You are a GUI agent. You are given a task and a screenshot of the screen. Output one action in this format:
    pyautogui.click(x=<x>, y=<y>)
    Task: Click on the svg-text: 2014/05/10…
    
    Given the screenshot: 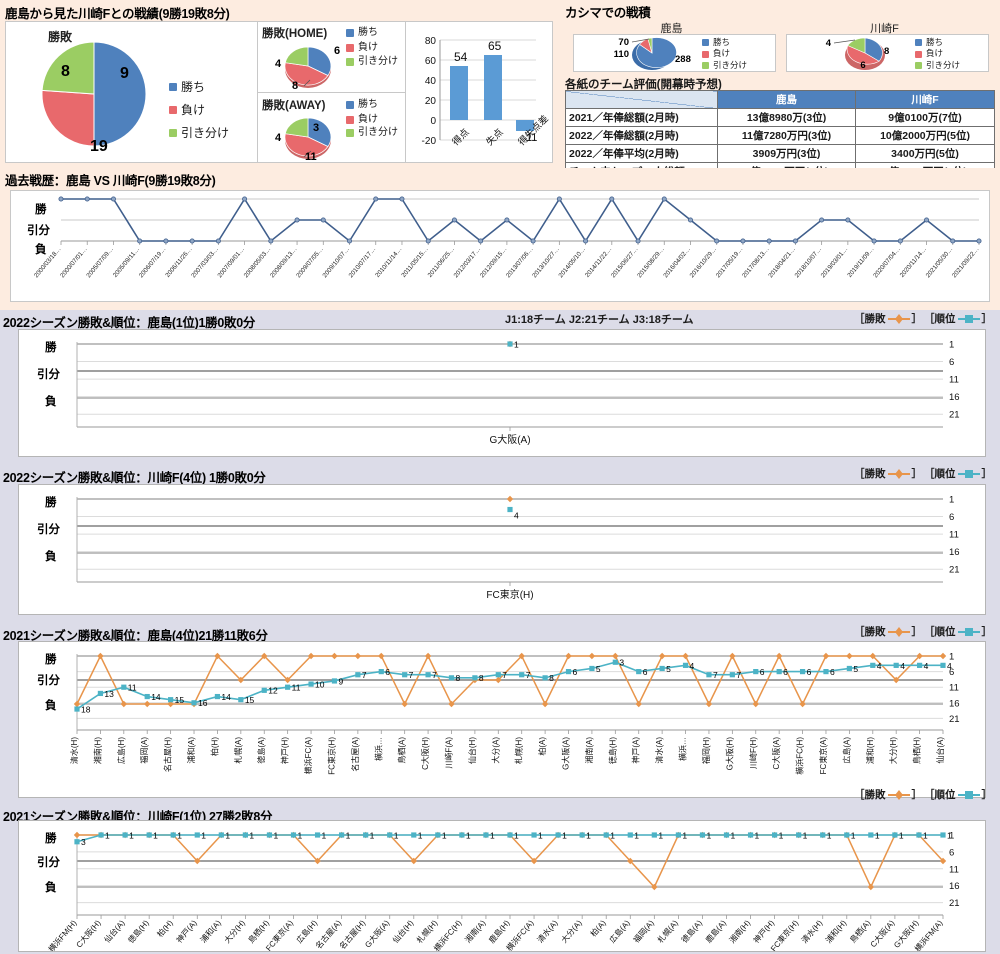 What is the action you would take?
    pyautogui.click(x=572, y=262)
    